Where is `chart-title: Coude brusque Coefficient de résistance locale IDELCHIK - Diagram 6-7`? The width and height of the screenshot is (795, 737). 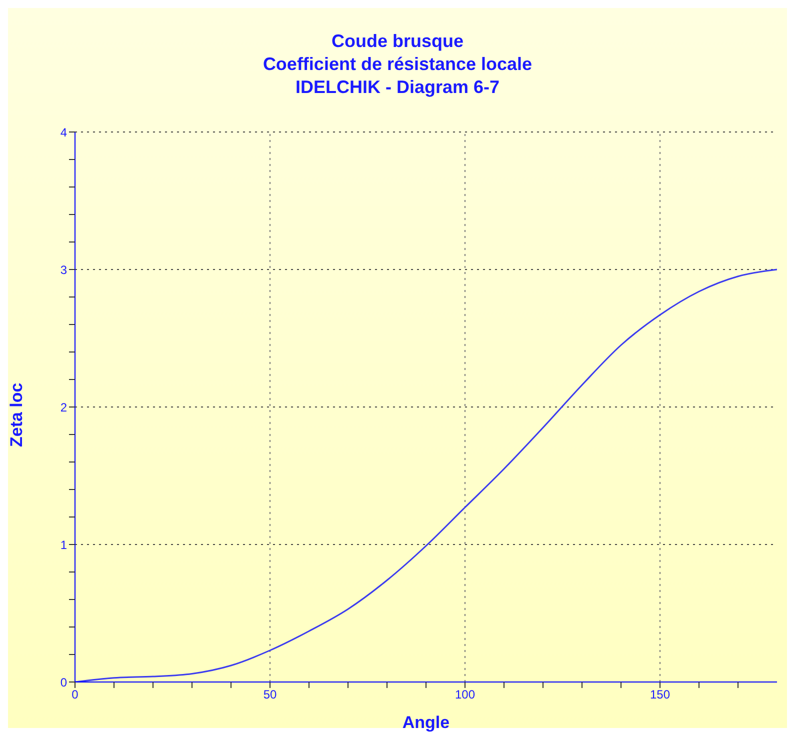
chart-title: Coude brusque Coefficient de résistance locale IDELCHIK - Diagram 6-7 is located at coordinates (398, 64).